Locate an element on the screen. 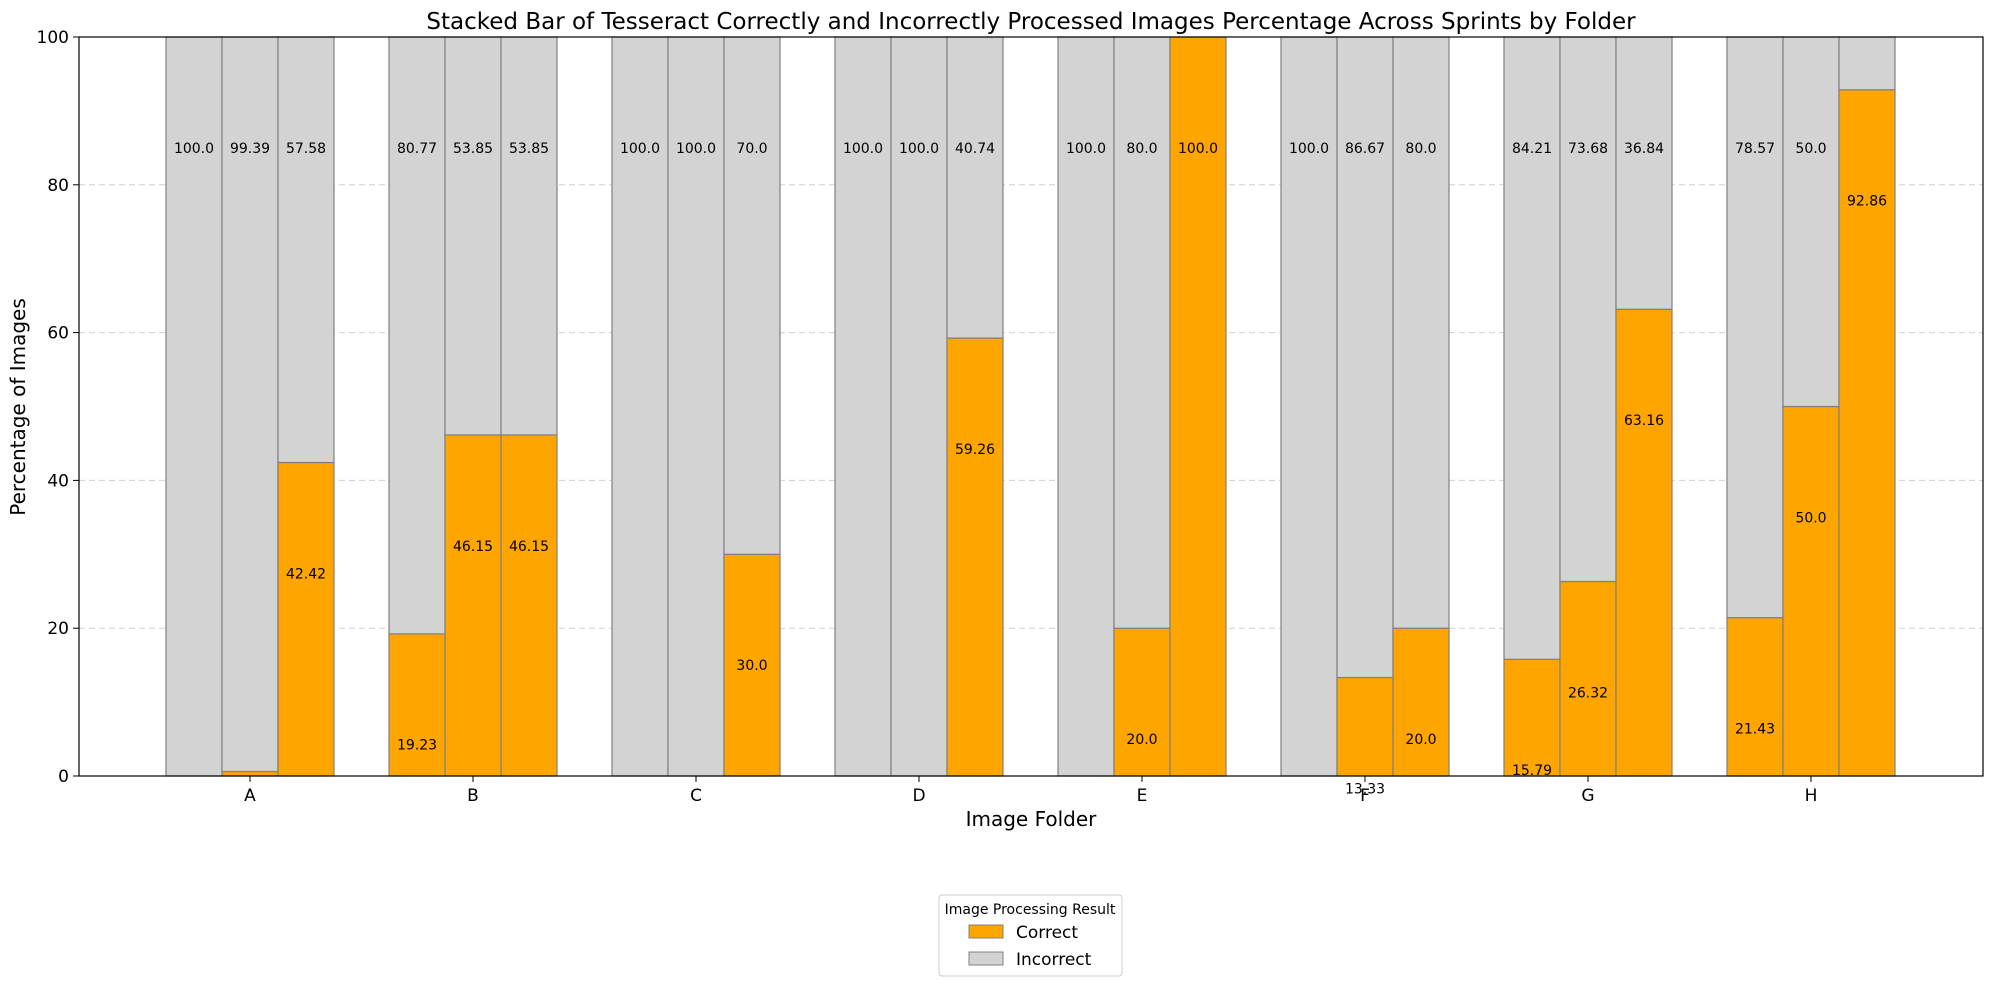  y-axis: 0 20 40 60 80 100 is located at coordinates (58, 407).